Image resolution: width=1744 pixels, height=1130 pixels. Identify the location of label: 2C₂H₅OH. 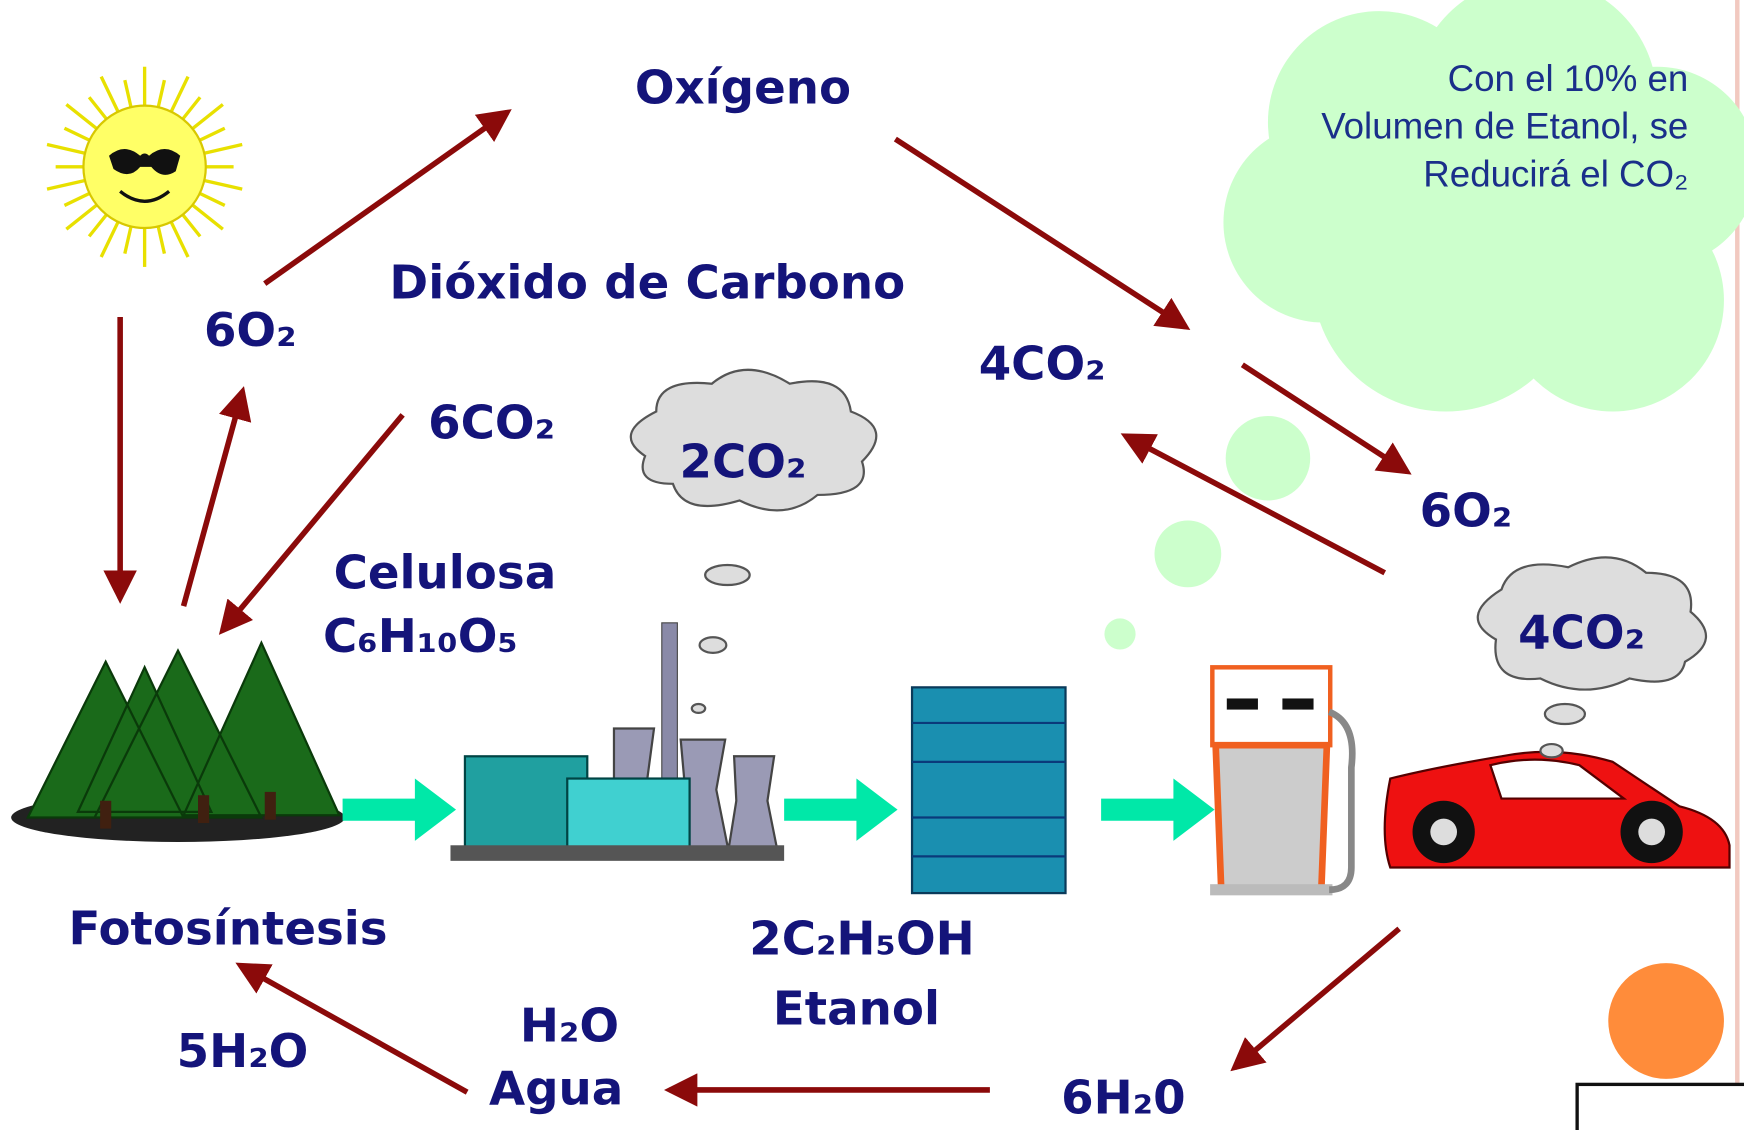
(862, 940).